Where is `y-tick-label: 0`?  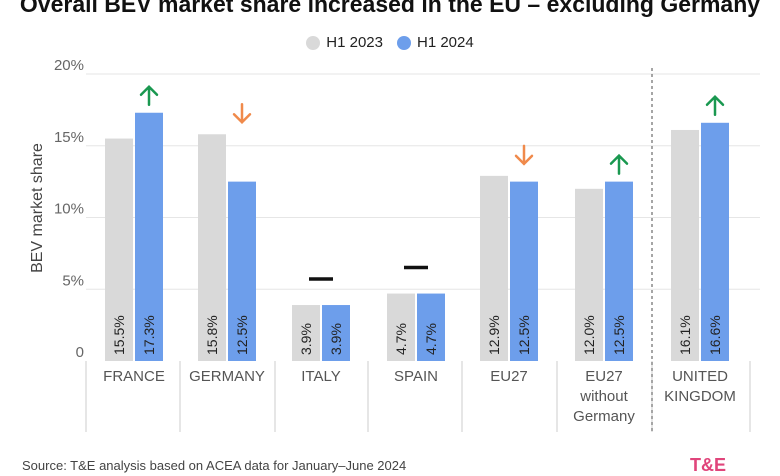 y-tick-label: 0 is located at coordinates (80, 352).